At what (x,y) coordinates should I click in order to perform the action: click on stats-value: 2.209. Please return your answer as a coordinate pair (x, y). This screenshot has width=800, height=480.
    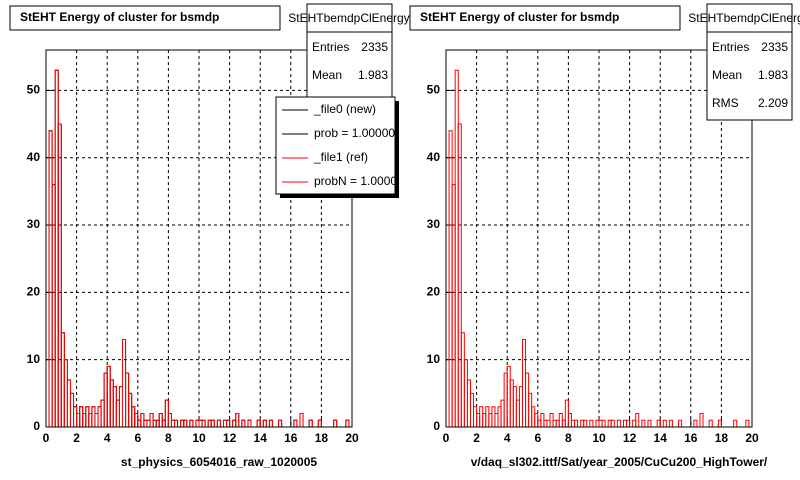
    Looking at the image, I should click on (773, 103).